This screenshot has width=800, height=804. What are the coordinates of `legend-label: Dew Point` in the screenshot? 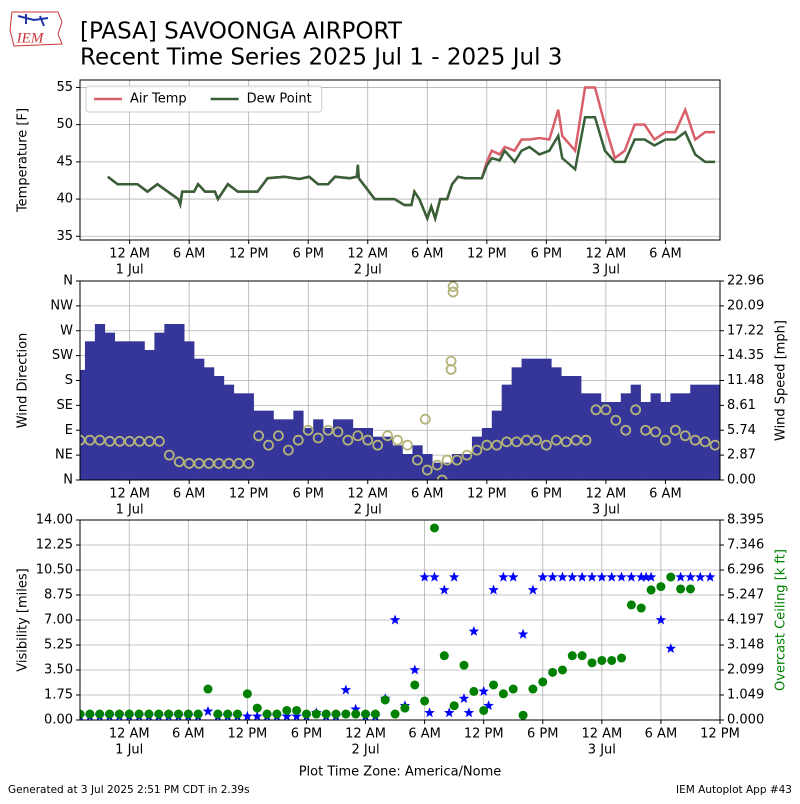 It's located at (279, 99).